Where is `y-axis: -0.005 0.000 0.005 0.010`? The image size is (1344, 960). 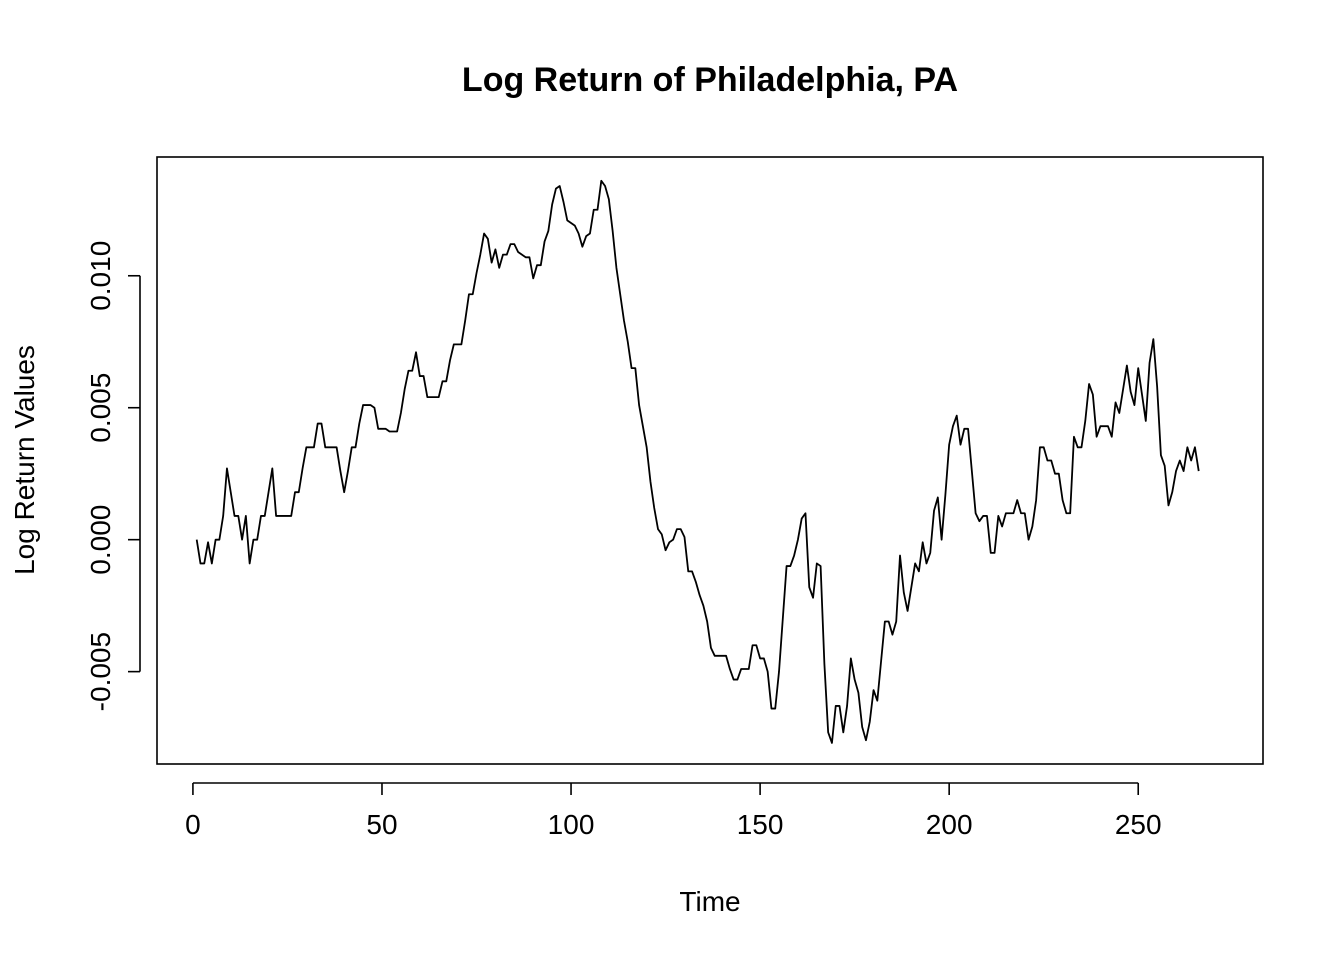 y-axis: -0.005 0.000 0.005 0.010 is located at coordinates (113, 476).